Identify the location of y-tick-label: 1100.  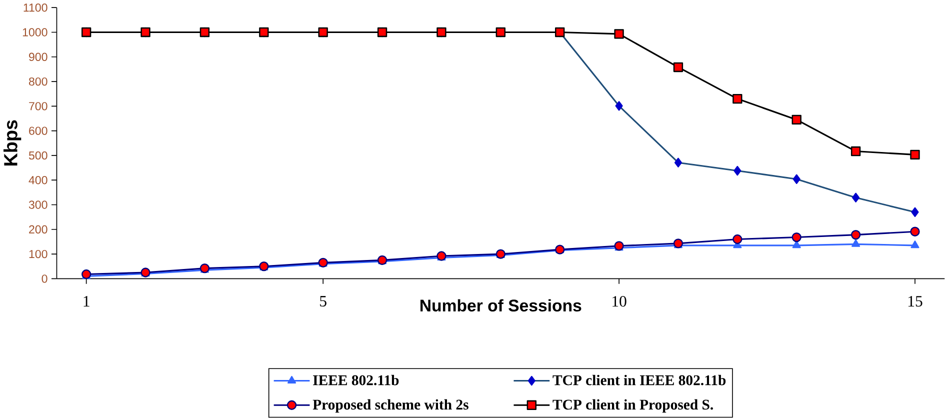
(36, 8).